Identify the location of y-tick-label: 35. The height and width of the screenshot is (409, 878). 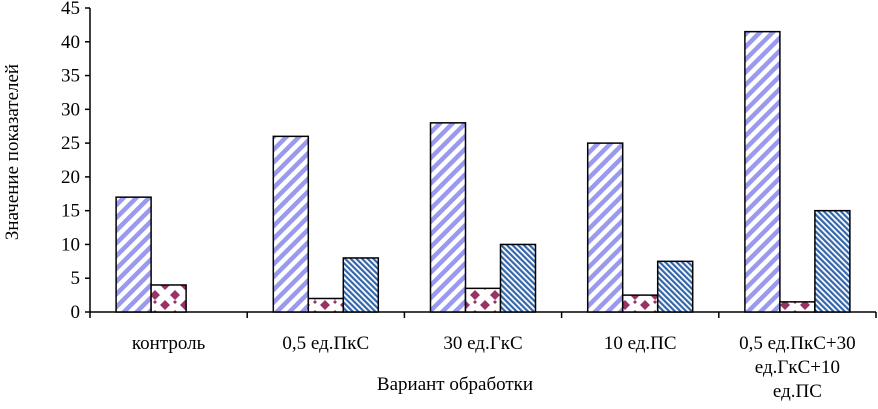
(70, 76).